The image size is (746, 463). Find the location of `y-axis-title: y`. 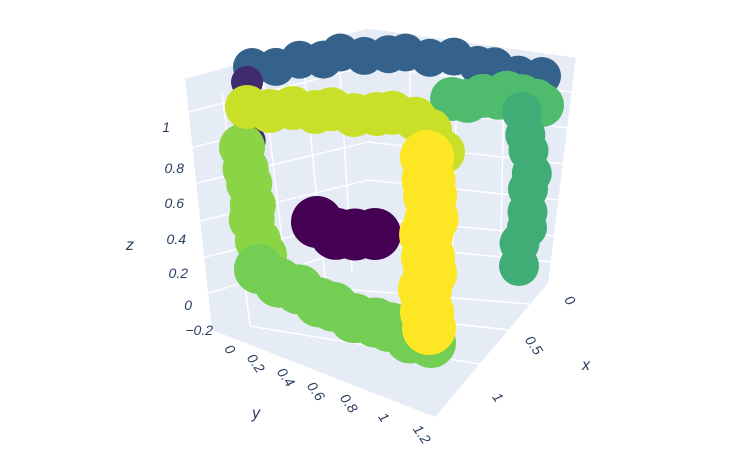

y-axis-title: y is located at coordinates (256, 413).